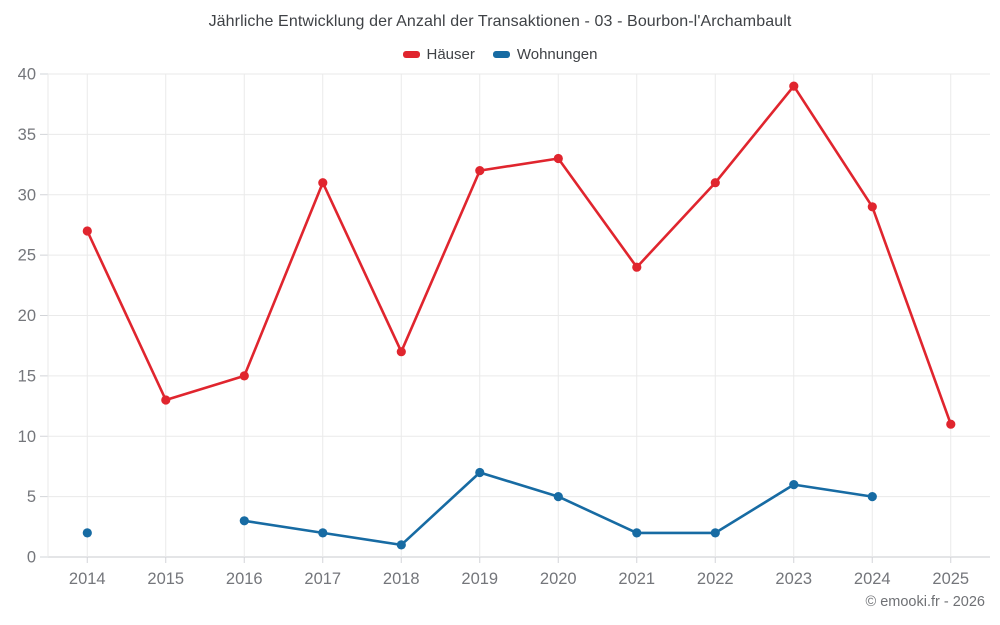 The width and height of the screenshot is (1000, 625). What do you see at coordinates (450, 54) in the screenshot?
I see `legend-label-haeuser: Häuser` at bounding box center [450, 54].